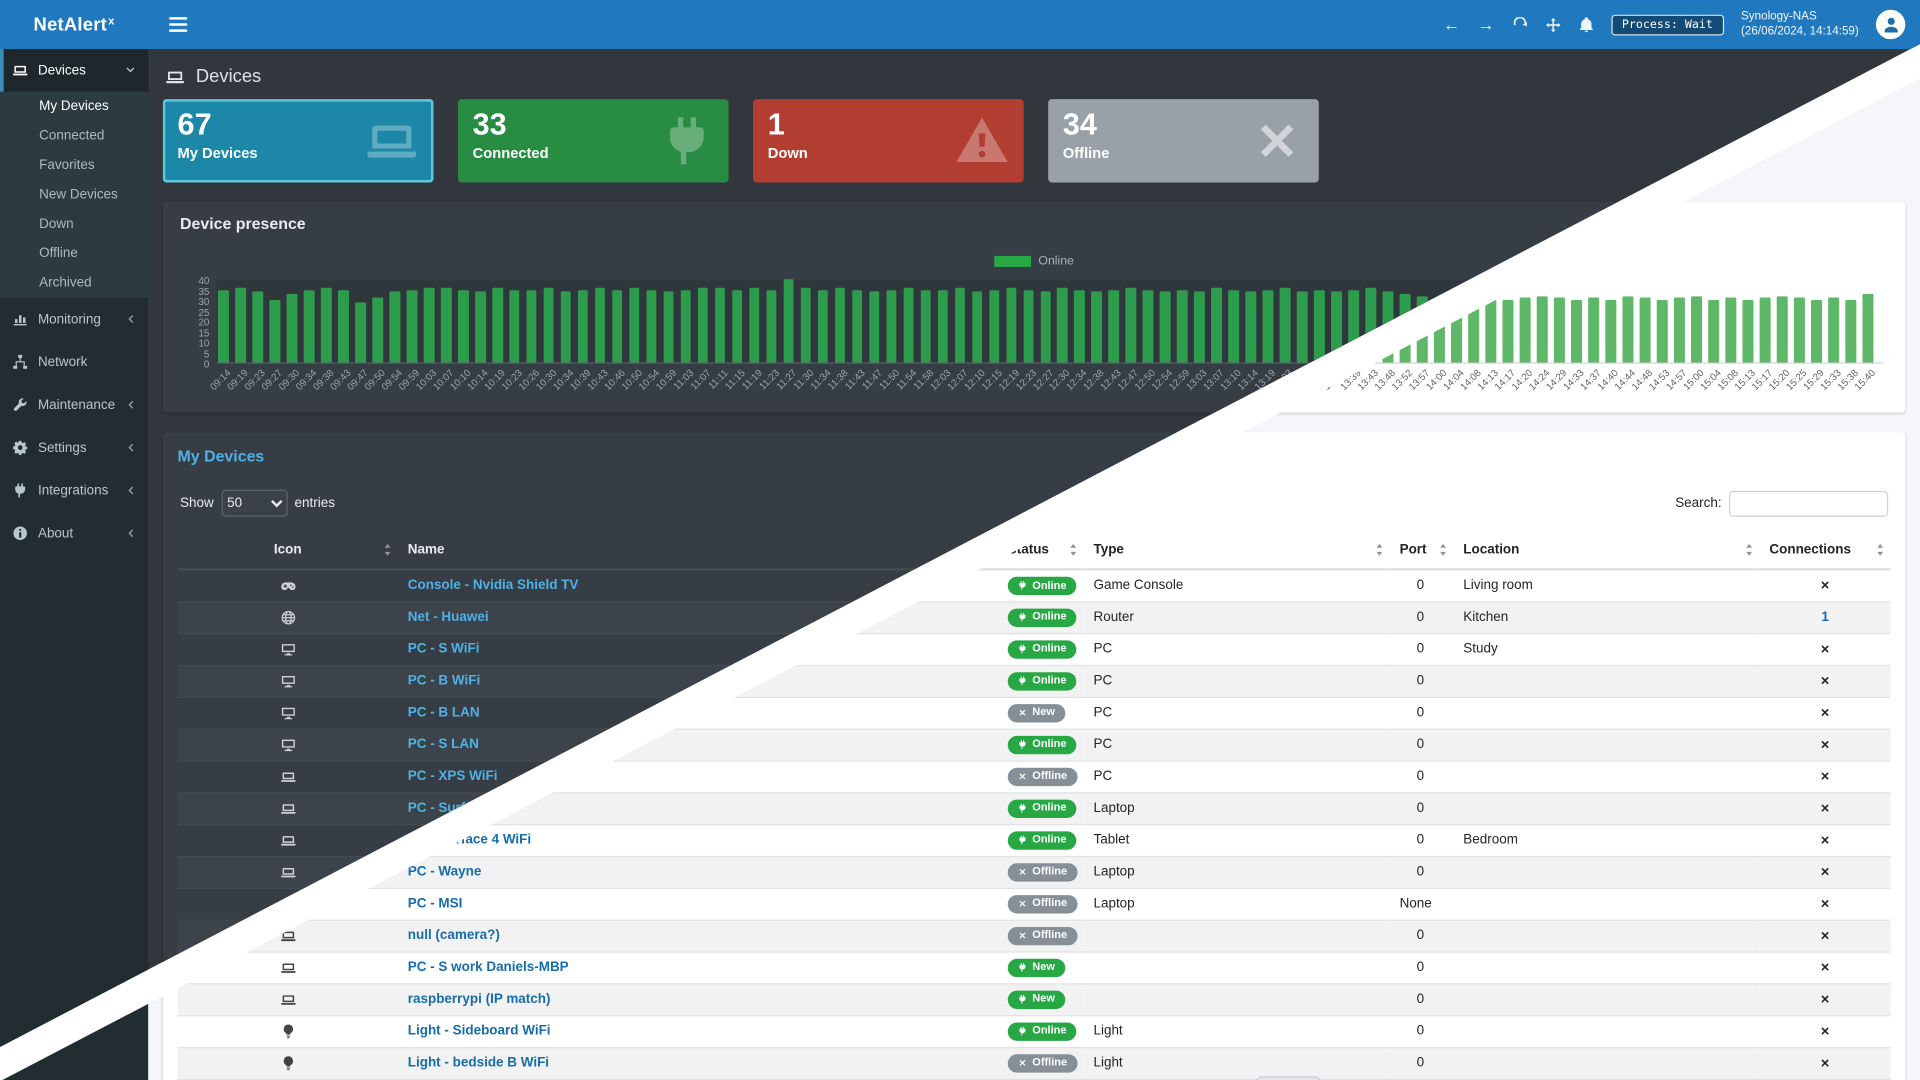 Image resolution: width=1920 pixels, height=1080 pixels. What do you see at coordinates (1808, 503) in the screenshot?
I see `search-input` at bounding box center [1808, 503].